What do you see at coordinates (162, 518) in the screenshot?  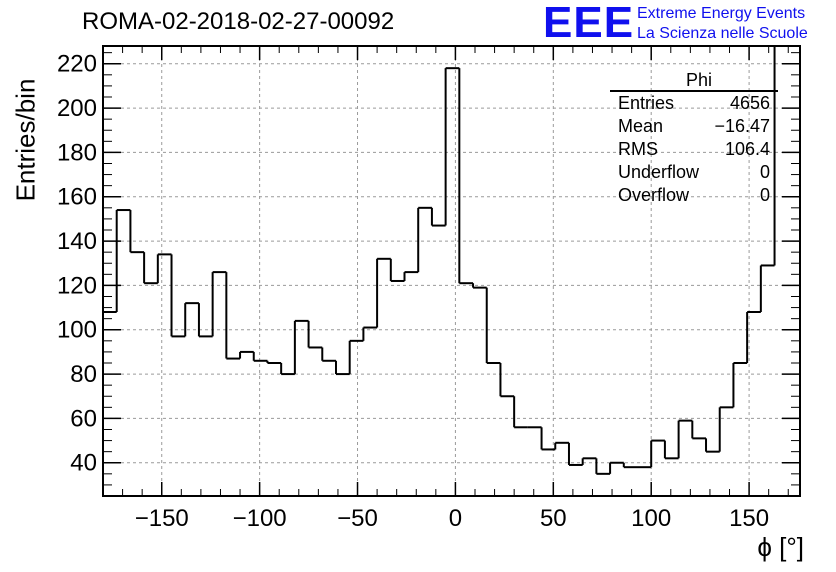 I see `x-tick-label: −150` at bounding box center [162, 518].